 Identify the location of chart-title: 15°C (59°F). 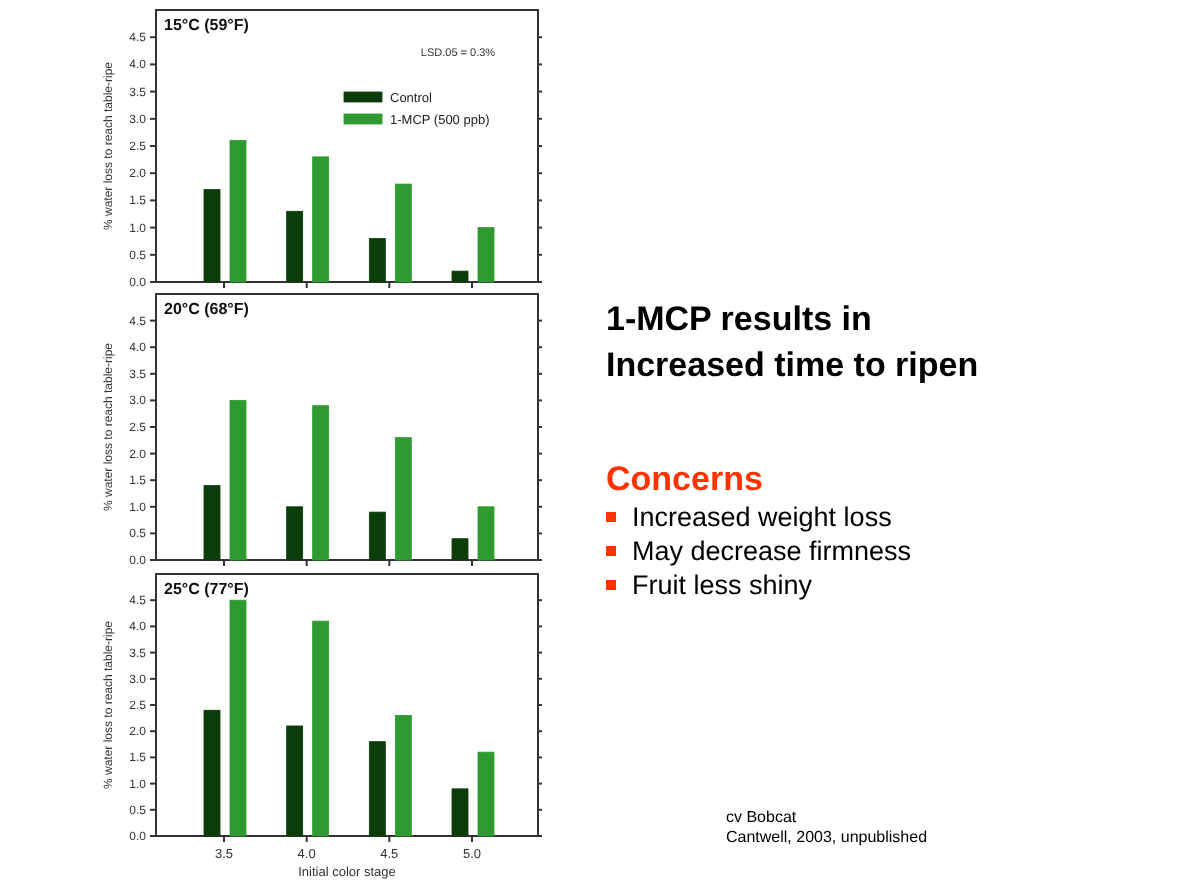
(207, 25).